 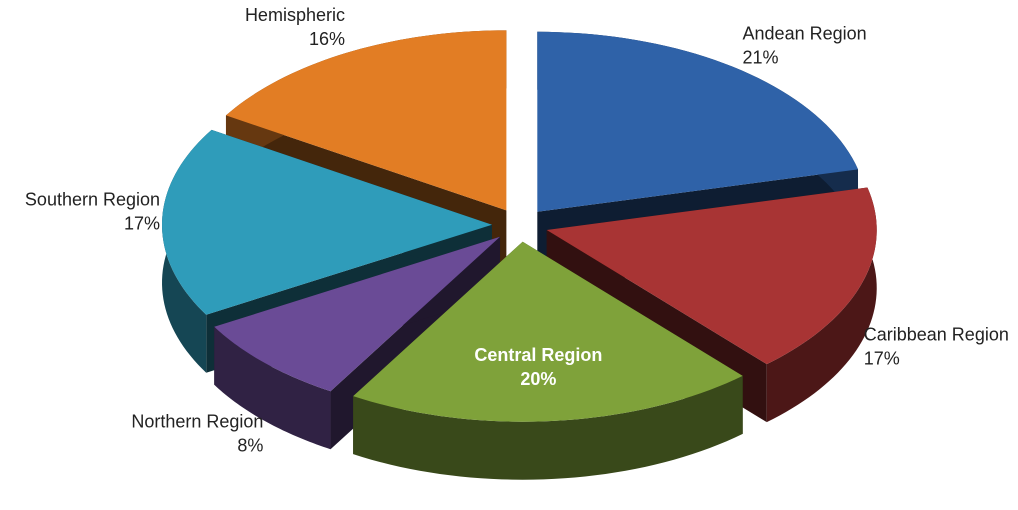 What do you see at coordinates (538, 379) in the screenshot?
I see `value-label: 20%` at bounding box center [538, 379].